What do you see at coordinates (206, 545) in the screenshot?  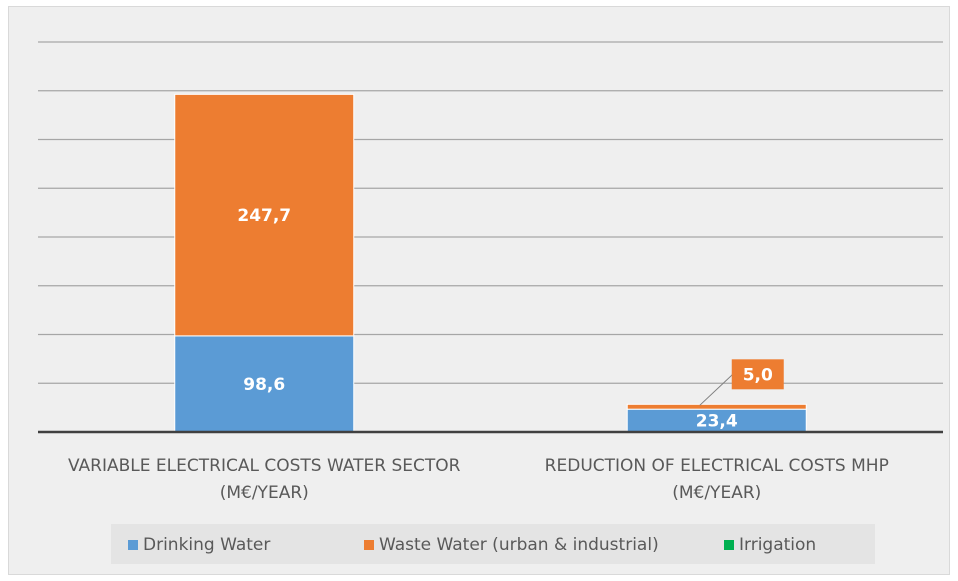 I see `legend-label: Drinking Water` at bounding box center [206, 545].